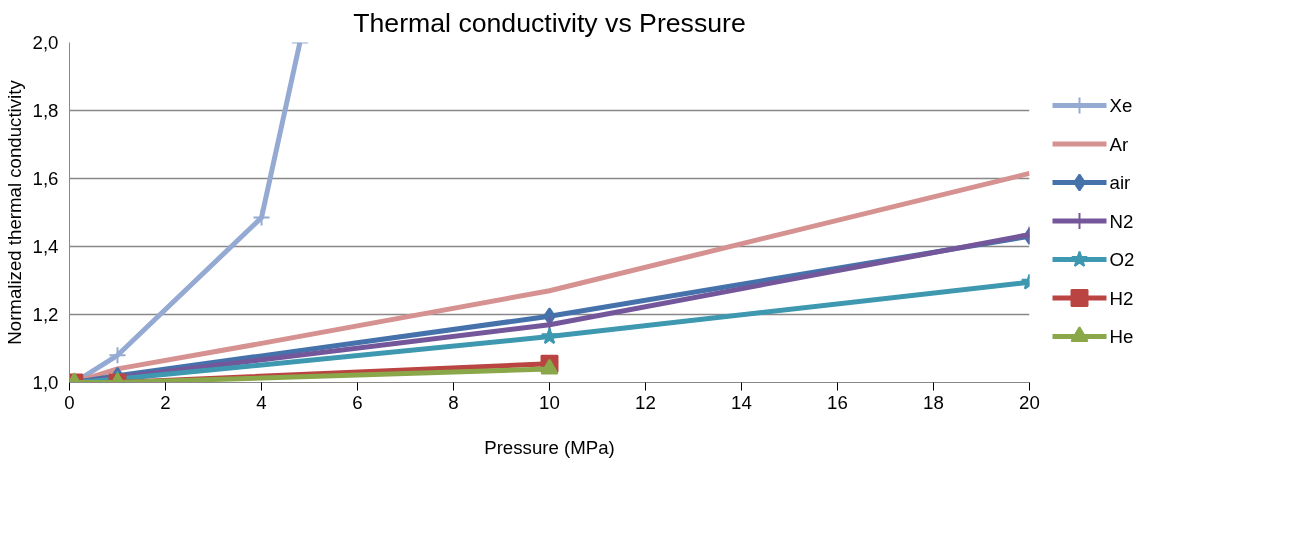 The width and height of the screenshot is (1309, 557). I want to click on legend-label: N2, so click(1121, 221).